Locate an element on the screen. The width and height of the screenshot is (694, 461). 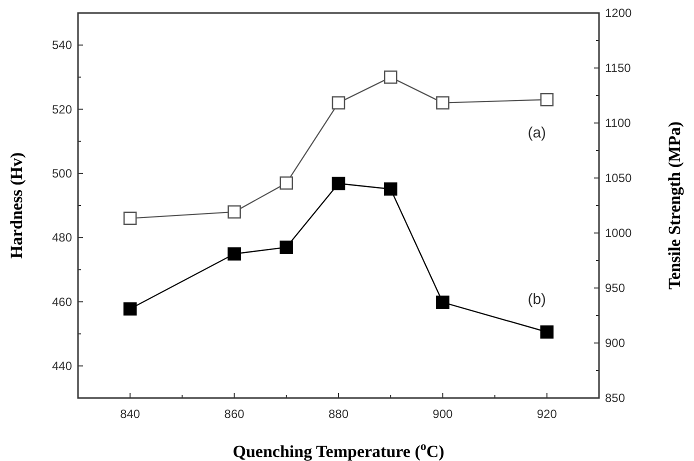
y-tick-label: 440 is located at coordinates (62, 365).